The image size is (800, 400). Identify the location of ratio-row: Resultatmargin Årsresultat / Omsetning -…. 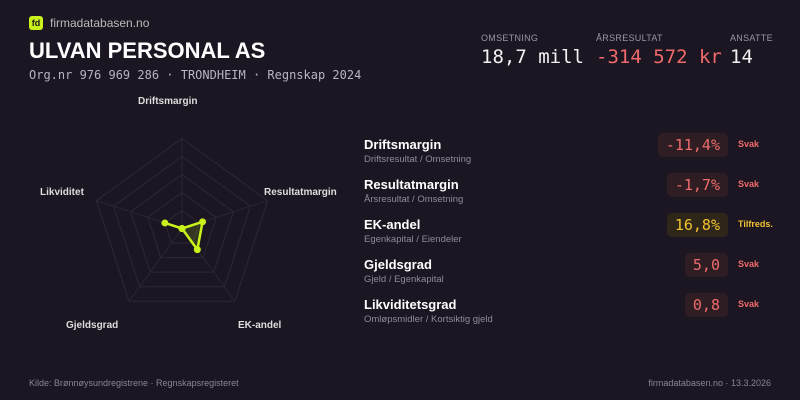
(574, 193).